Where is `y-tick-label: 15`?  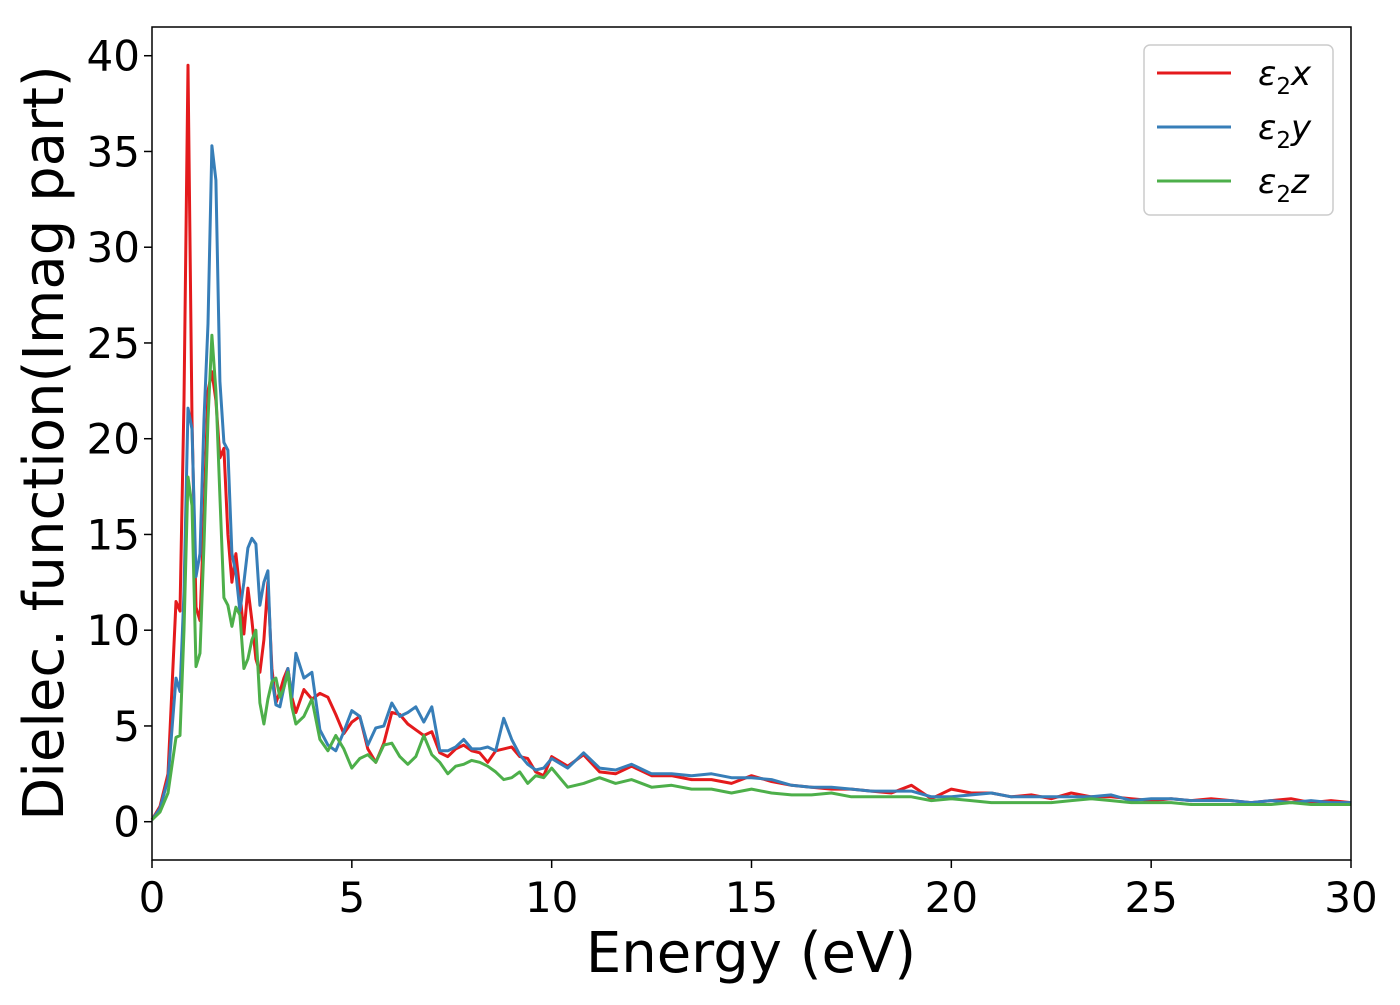
y-tick-label: 15 is located at coordinates (113, 534).